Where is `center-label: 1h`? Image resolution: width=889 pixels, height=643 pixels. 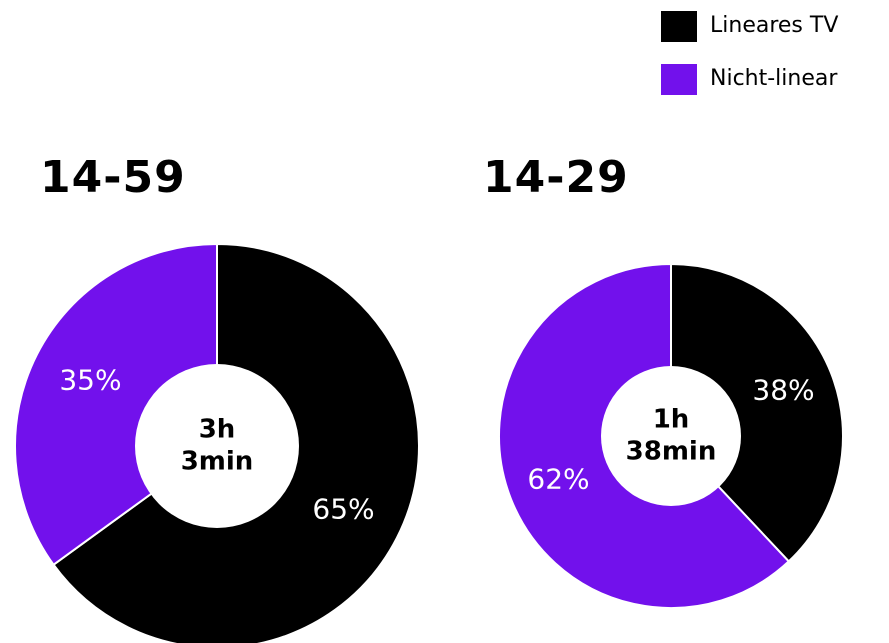
center-label: 1h is located at coordinates (671, 420).